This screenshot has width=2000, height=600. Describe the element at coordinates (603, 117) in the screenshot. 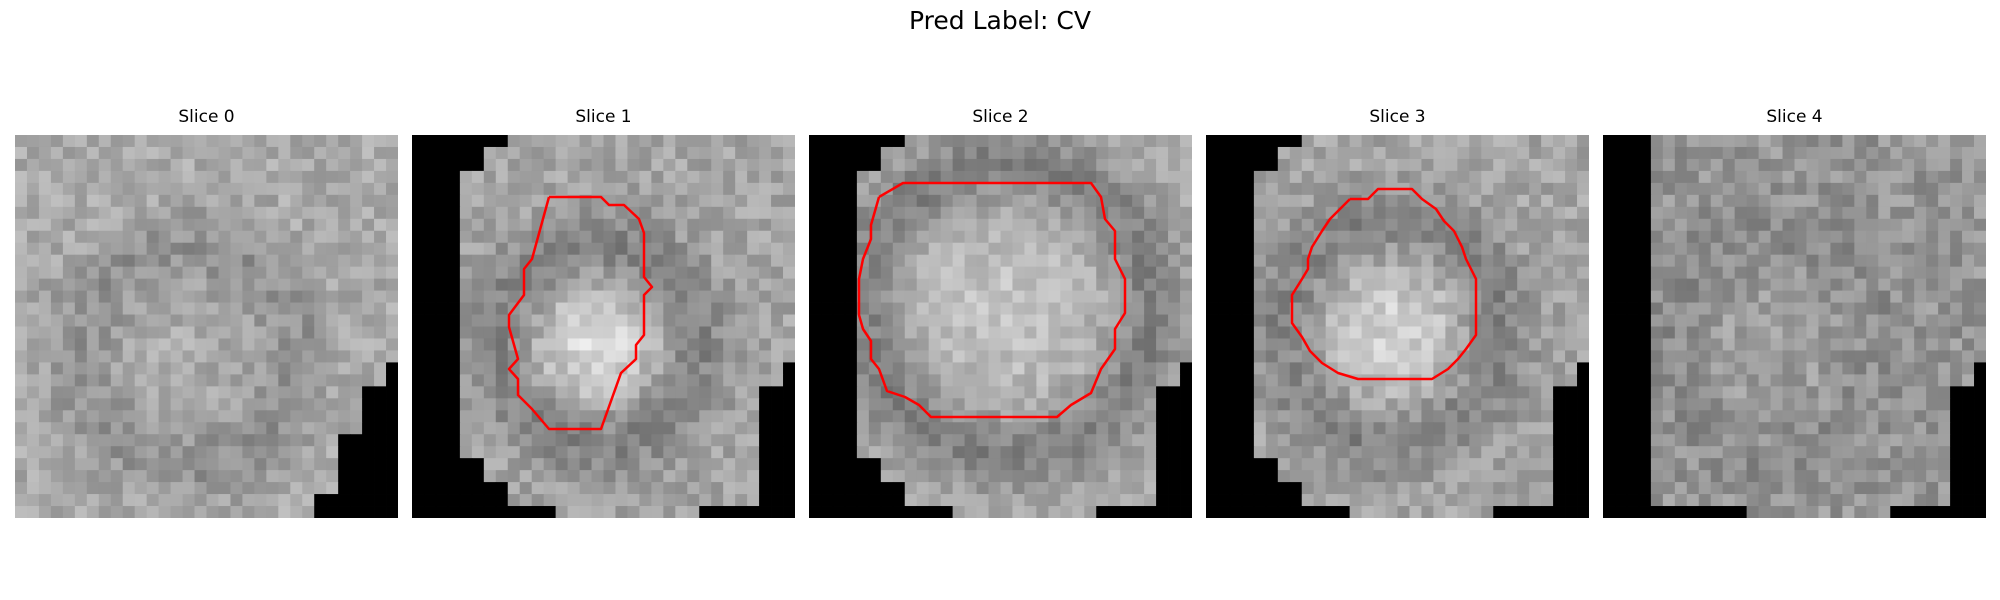

I see `slice-title-1: Slice 1` at that location.